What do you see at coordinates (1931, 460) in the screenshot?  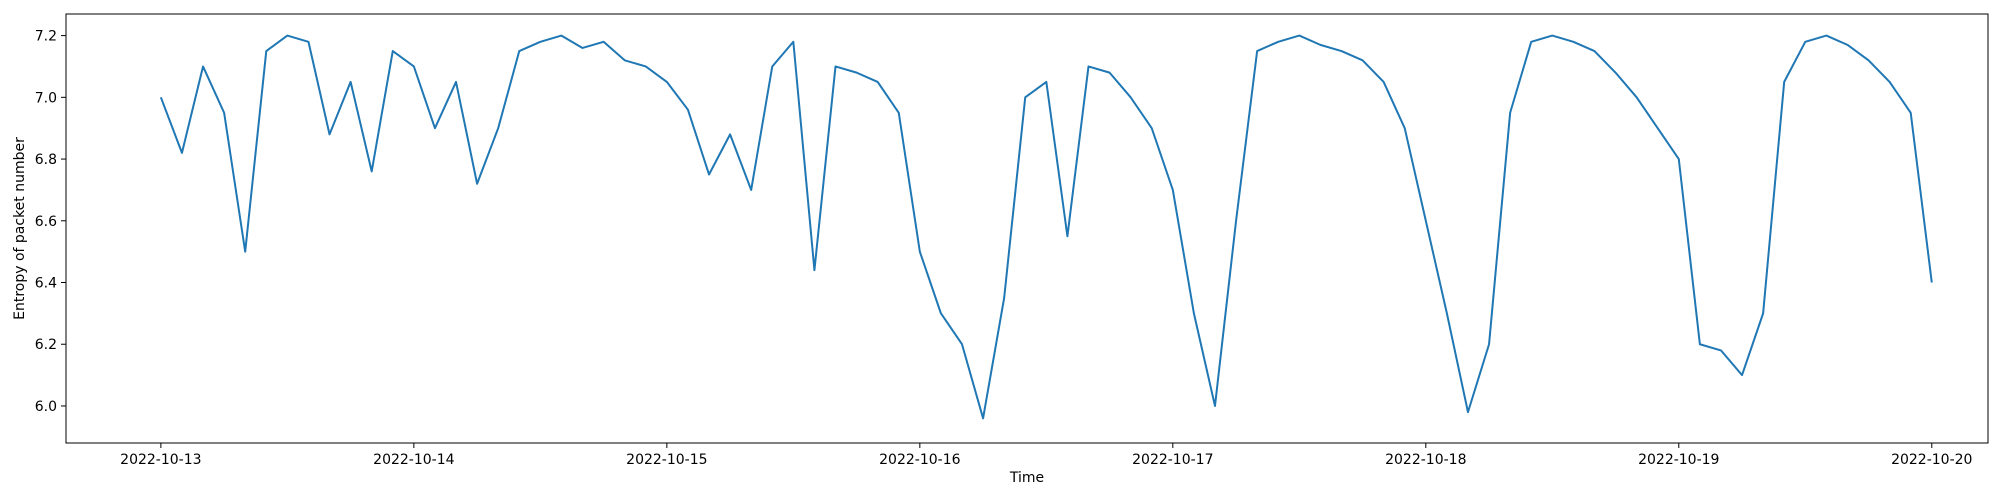 I see `x-tick-label: 2022-10-20` at bounding box center [1931, 460].